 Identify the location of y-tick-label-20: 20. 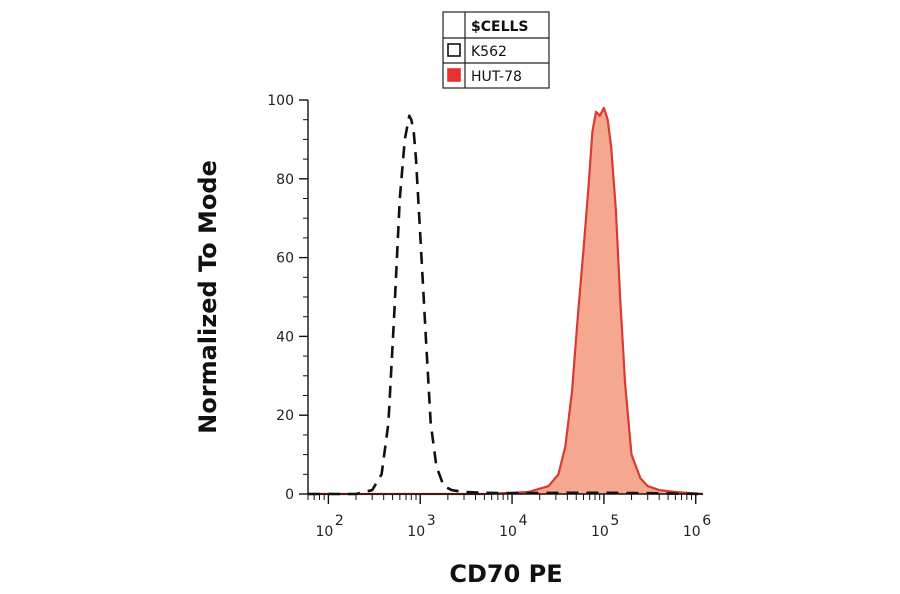
(285, 416).